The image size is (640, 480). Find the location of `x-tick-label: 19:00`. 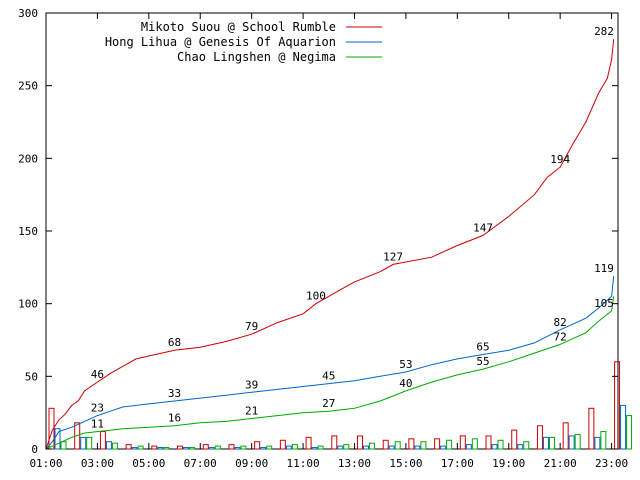

x-tick-label: 19:00 is located at coordinates (508, 463).